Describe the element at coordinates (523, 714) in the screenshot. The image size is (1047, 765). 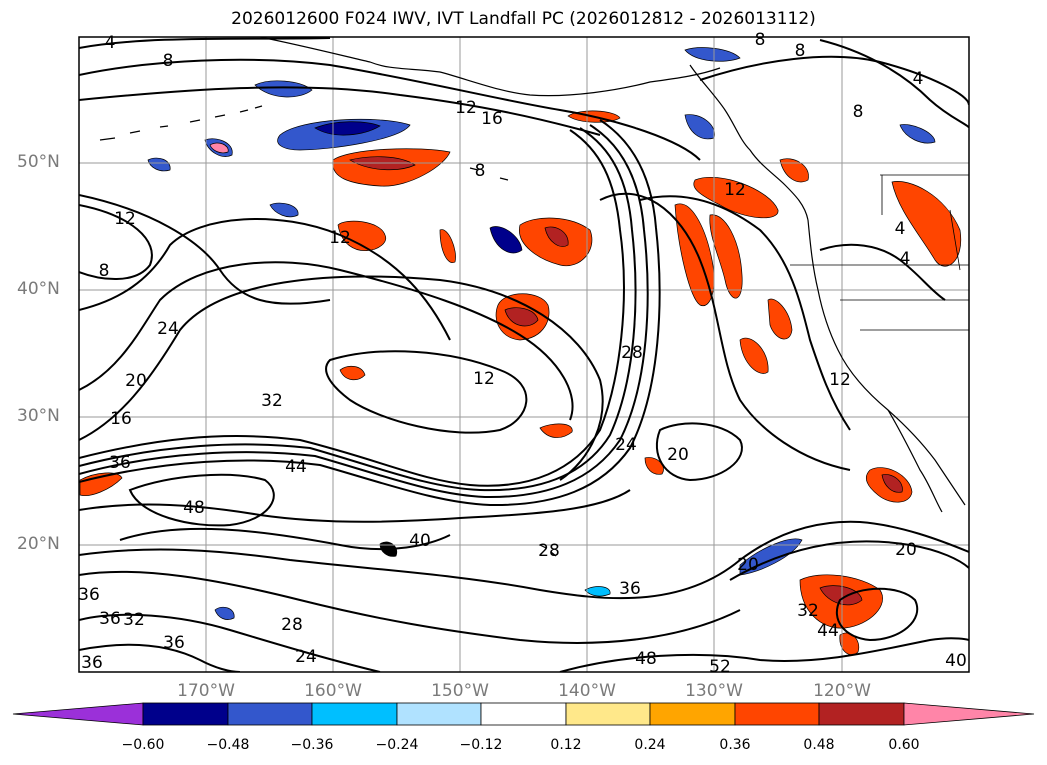
I see `colorbar` at that location.